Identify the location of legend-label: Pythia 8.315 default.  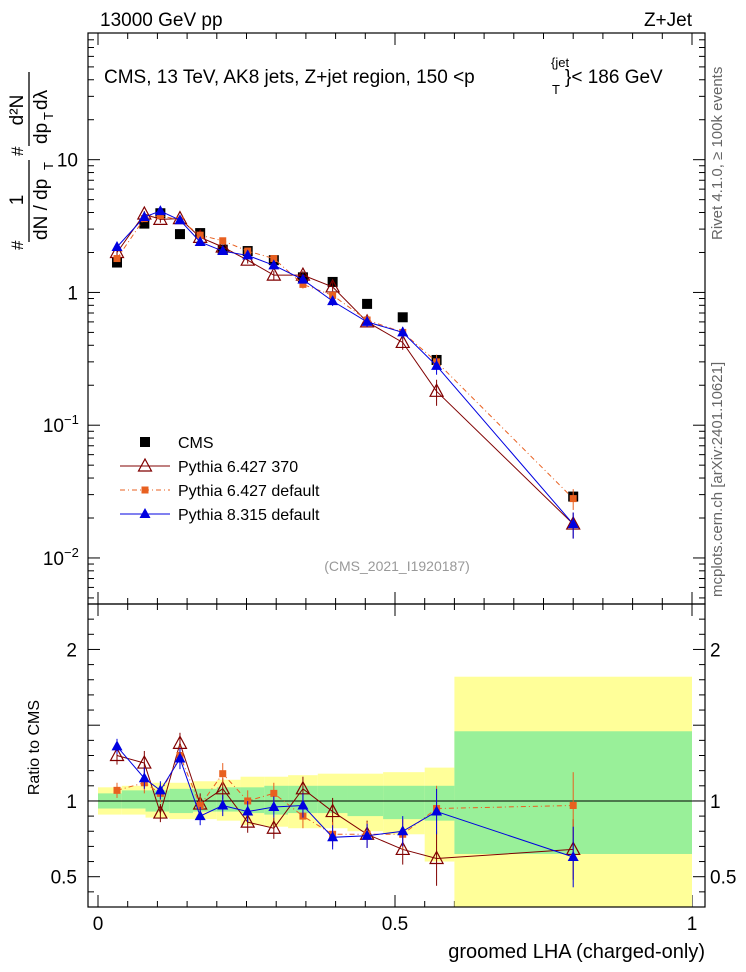
(249, 515).